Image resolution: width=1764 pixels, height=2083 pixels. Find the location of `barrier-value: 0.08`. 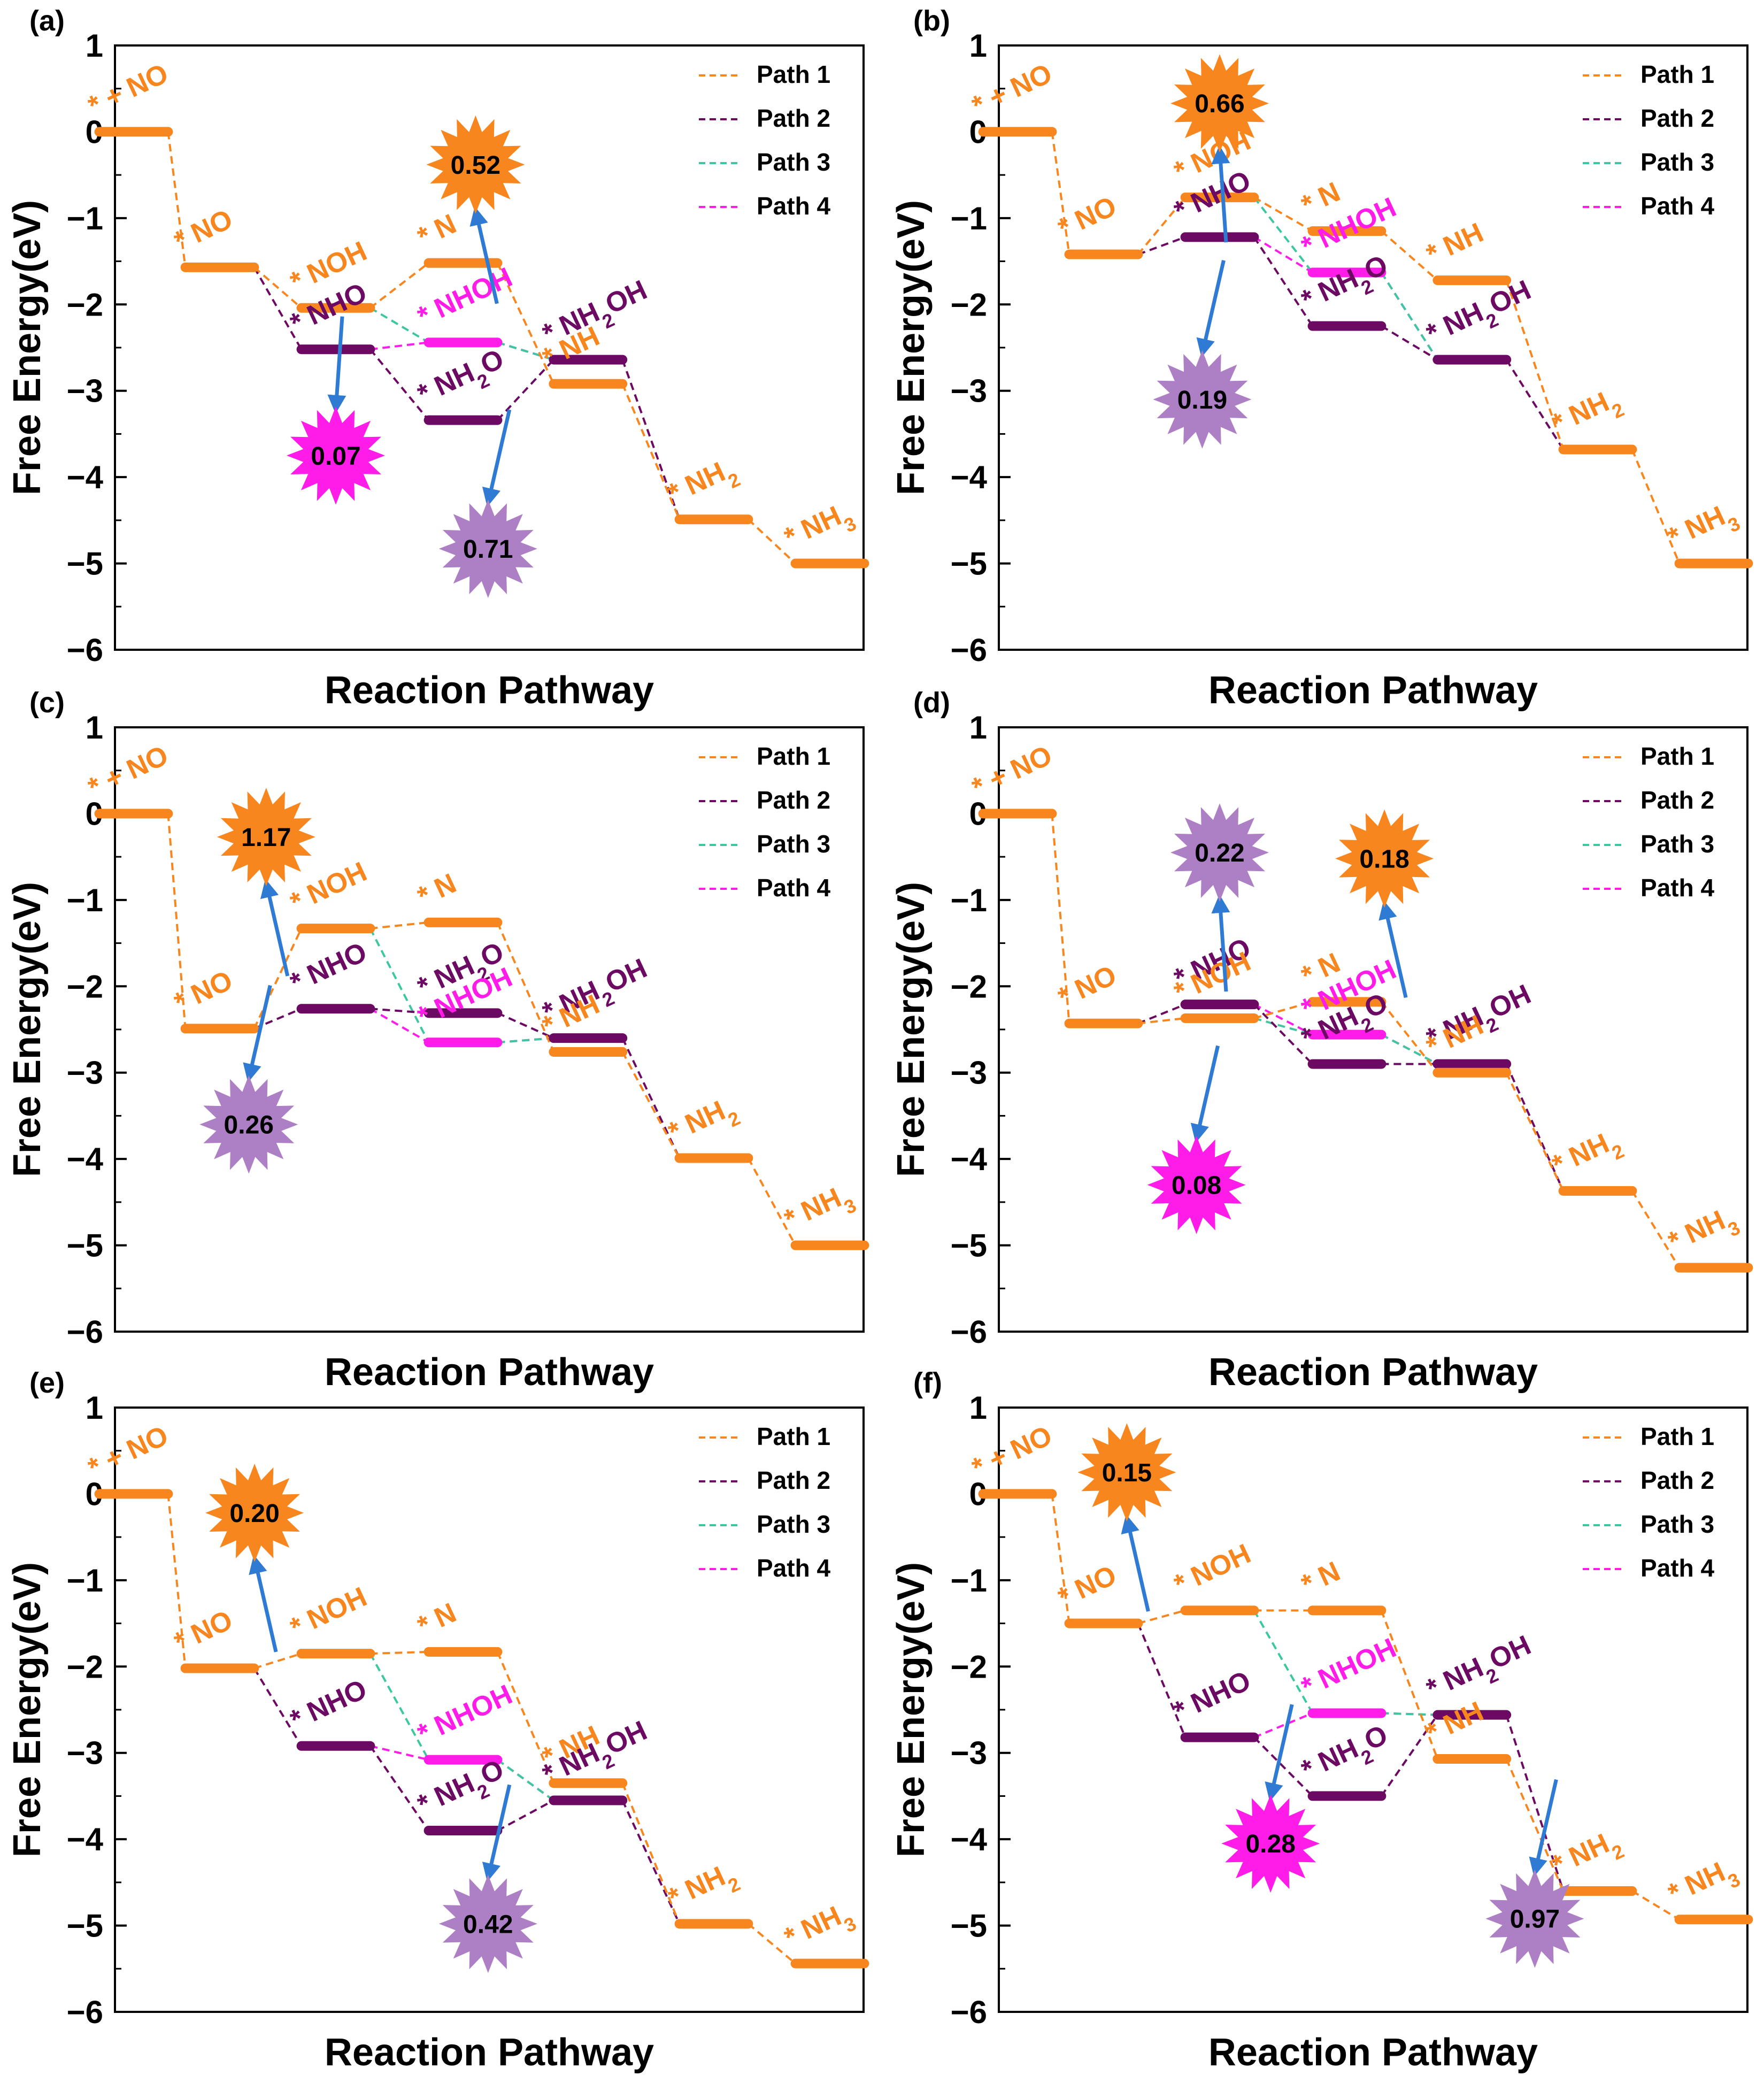

barrier-value: 0.08 is located at coordinates (1197, 1186).